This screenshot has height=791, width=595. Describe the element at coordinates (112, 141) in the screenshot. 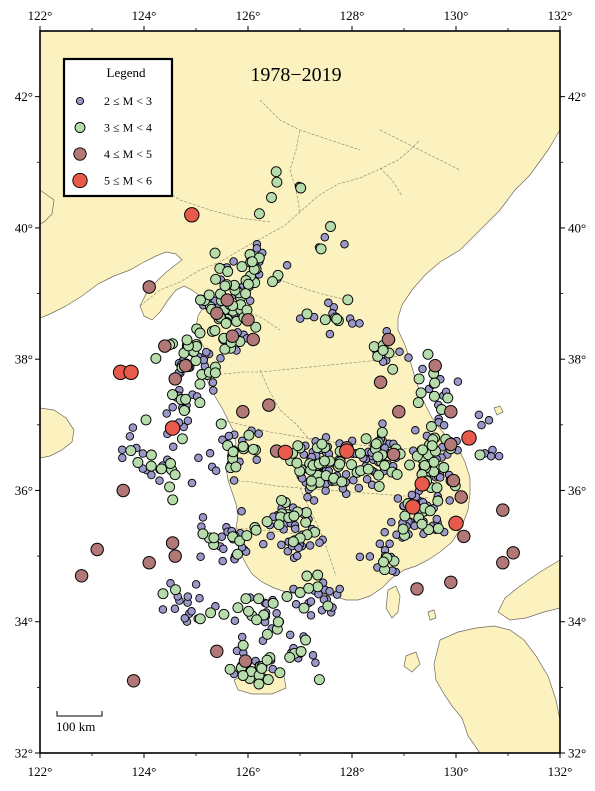

I see `legend-entries: 2 ≤ M < 3 3 ≤ M < 4 4 ≤ M < 5 5 ≤ M < 6` at that location.